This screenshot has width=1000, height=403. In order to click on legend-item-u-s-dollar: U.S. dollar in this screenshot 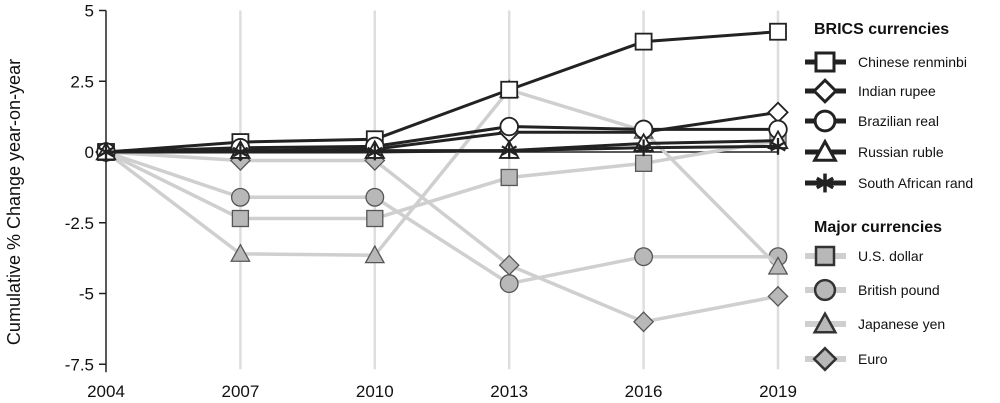, I will do `click(864, 256)`.